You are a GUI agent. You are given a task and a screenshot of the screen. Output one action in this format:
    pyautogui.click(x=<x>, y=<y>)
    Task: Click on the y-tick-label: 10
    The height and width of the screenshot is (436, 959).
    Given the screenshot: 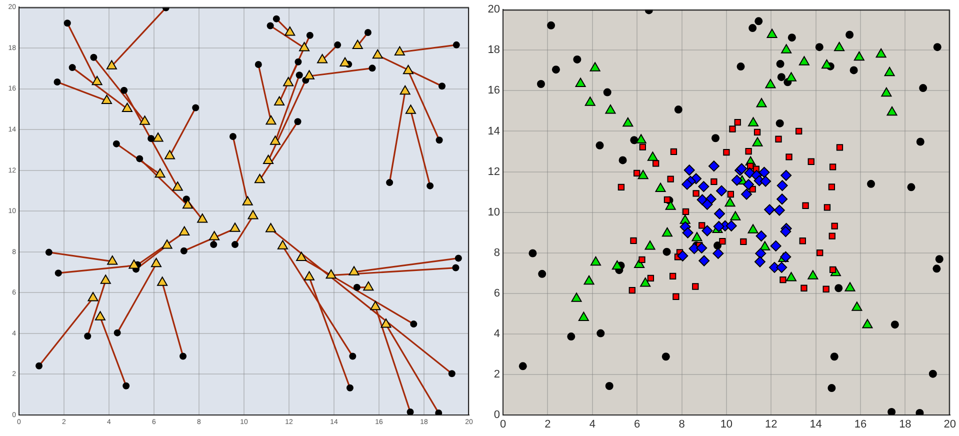 What is the action you would take?
    pyautogui.click(x=494, y=212)
    